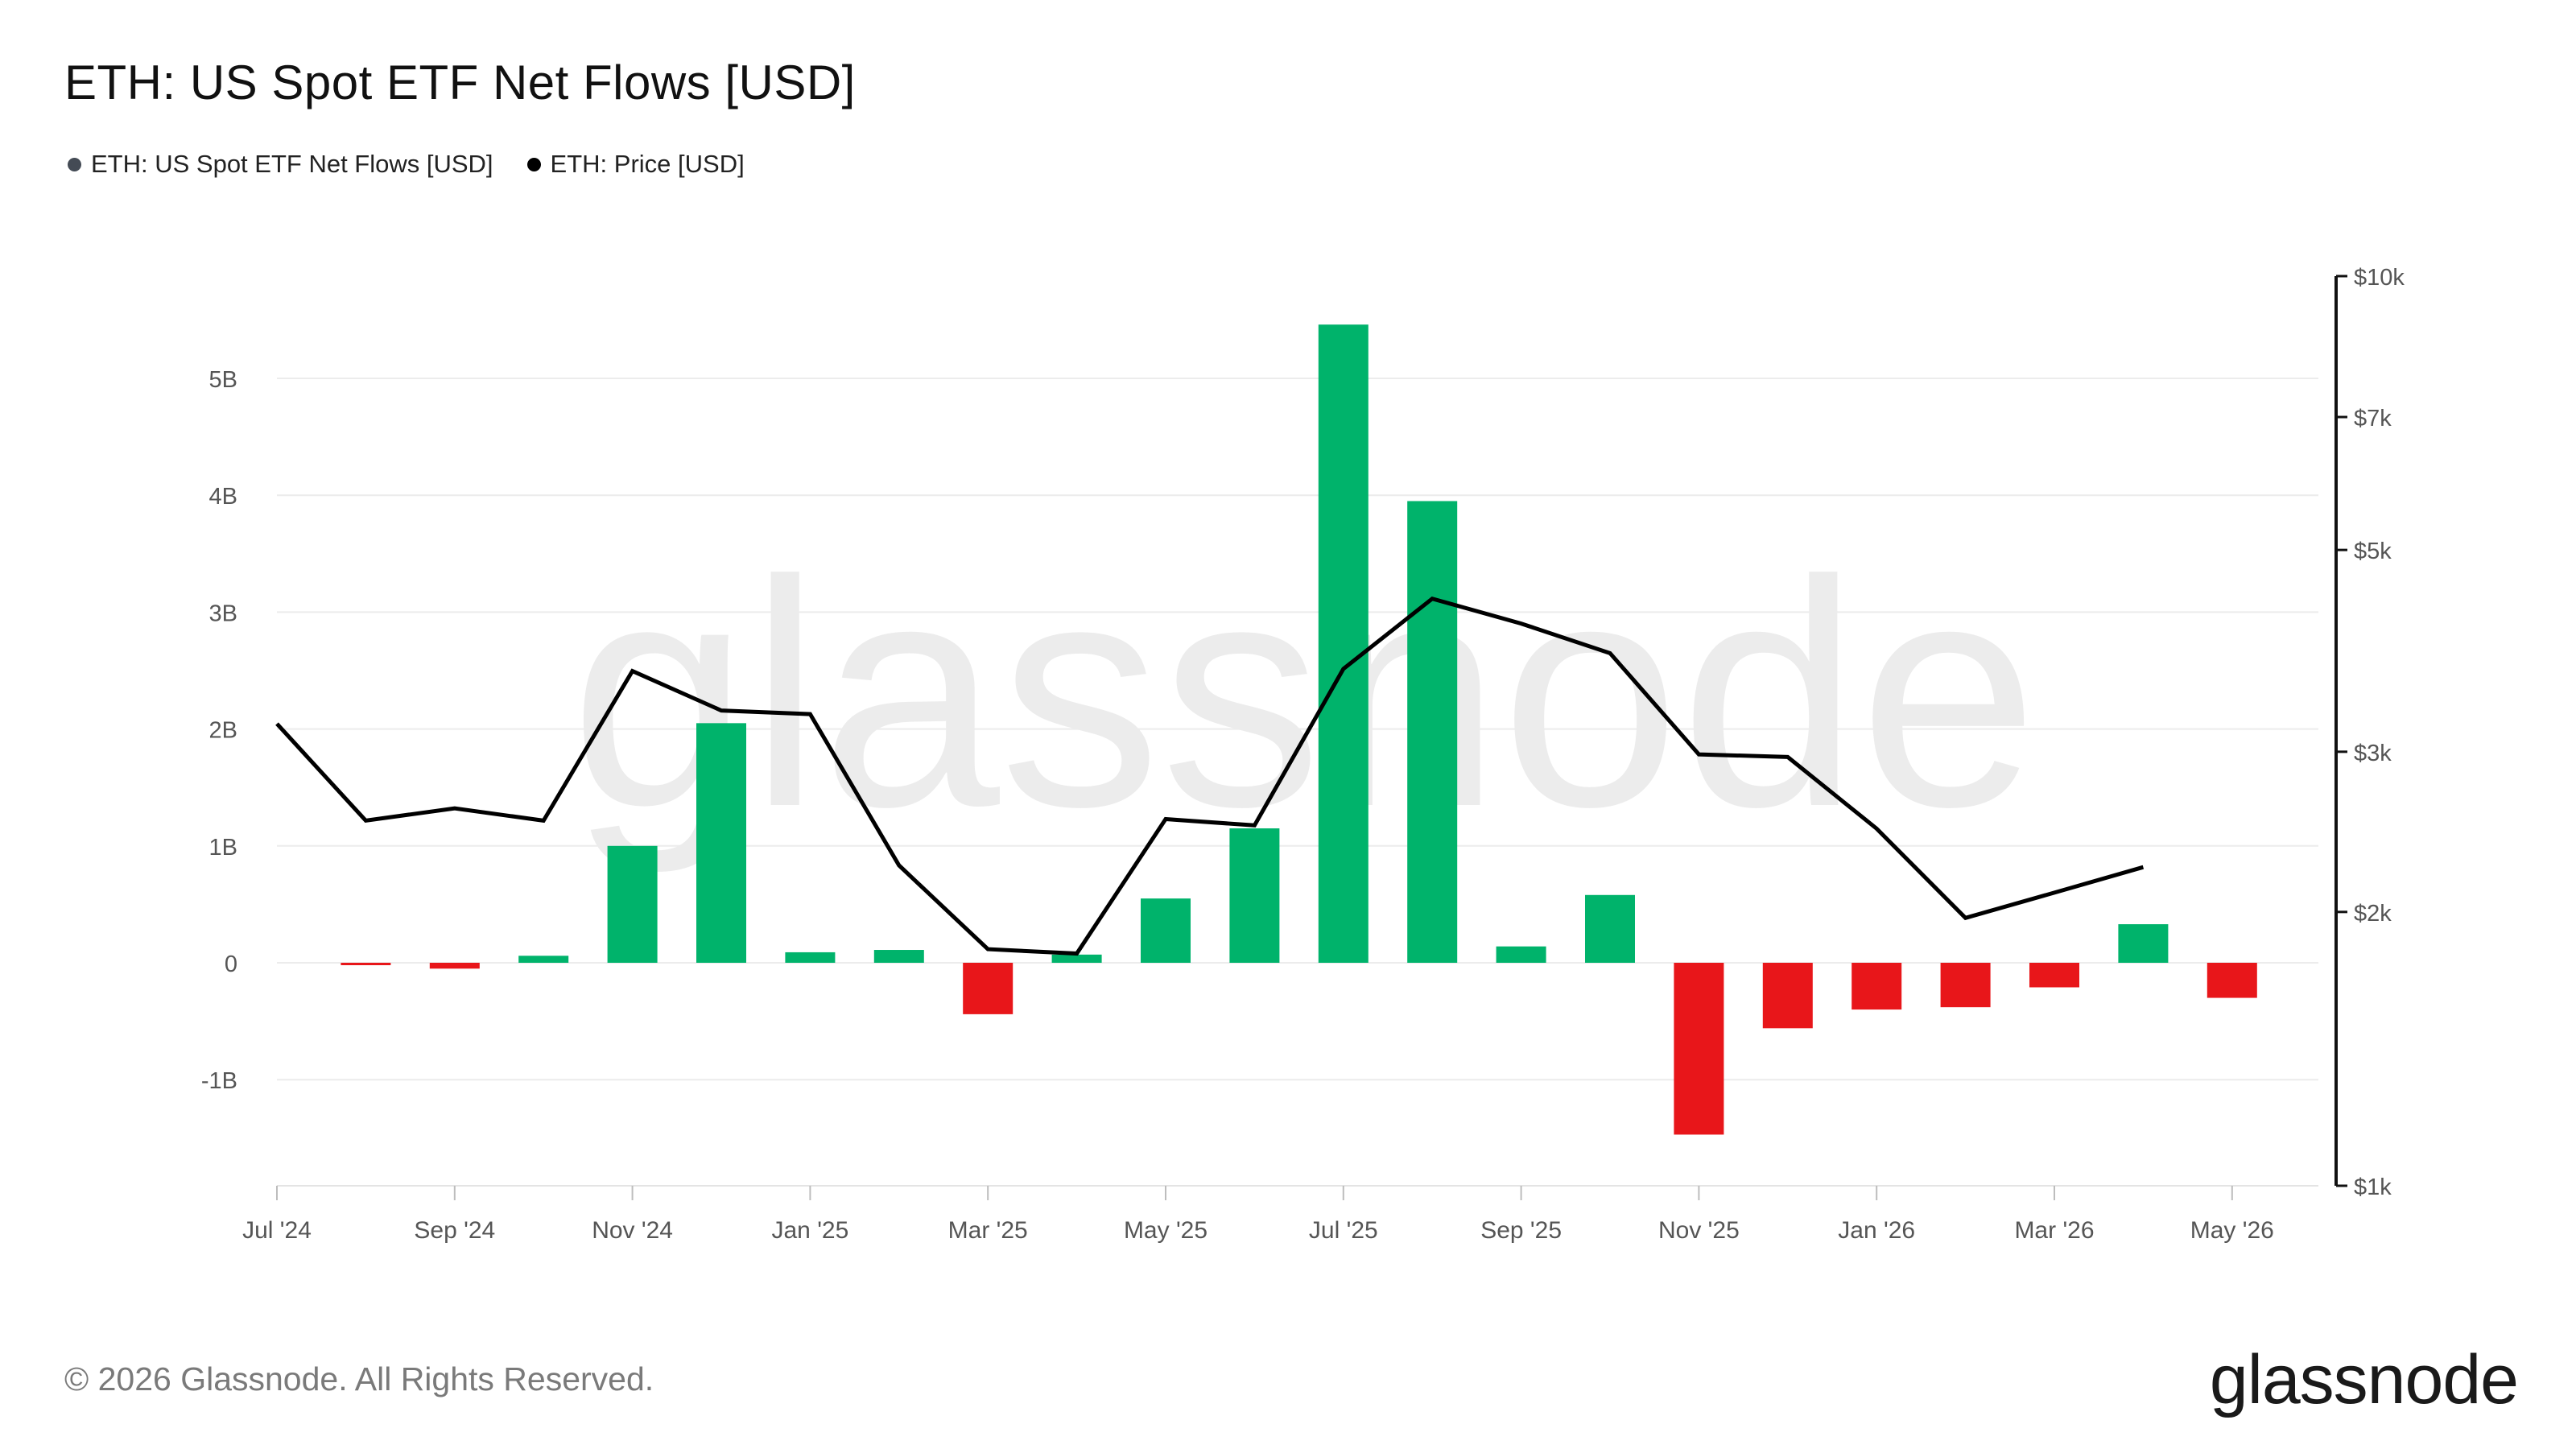 This screenshot has height=1449, width=2576. I want to click on left-axis-tick-label: 2B, so click(223, 731).